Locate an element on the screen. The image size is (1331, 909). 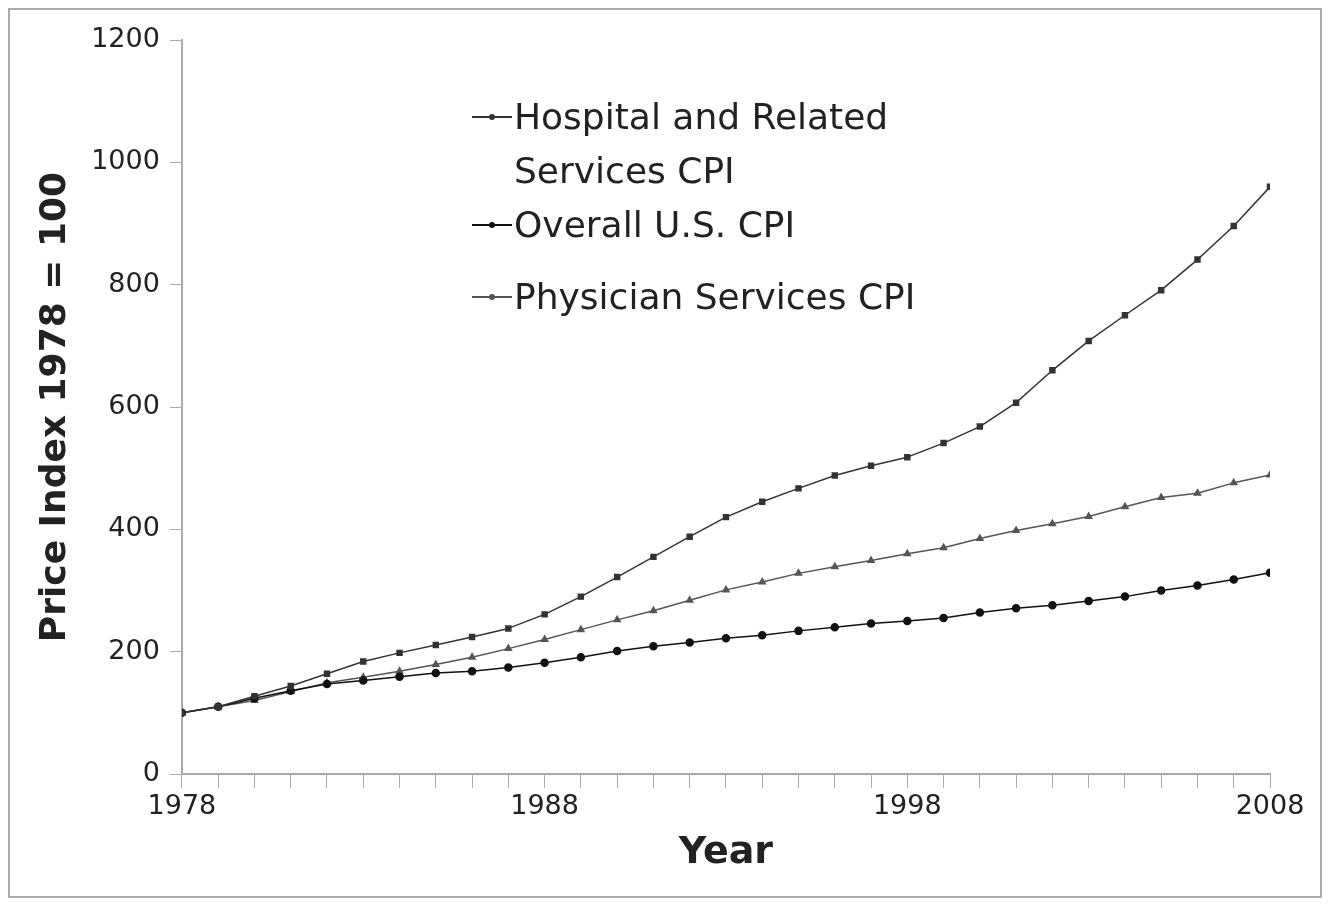
y-tick-label: 1000 is located at coordinates (125, 160).